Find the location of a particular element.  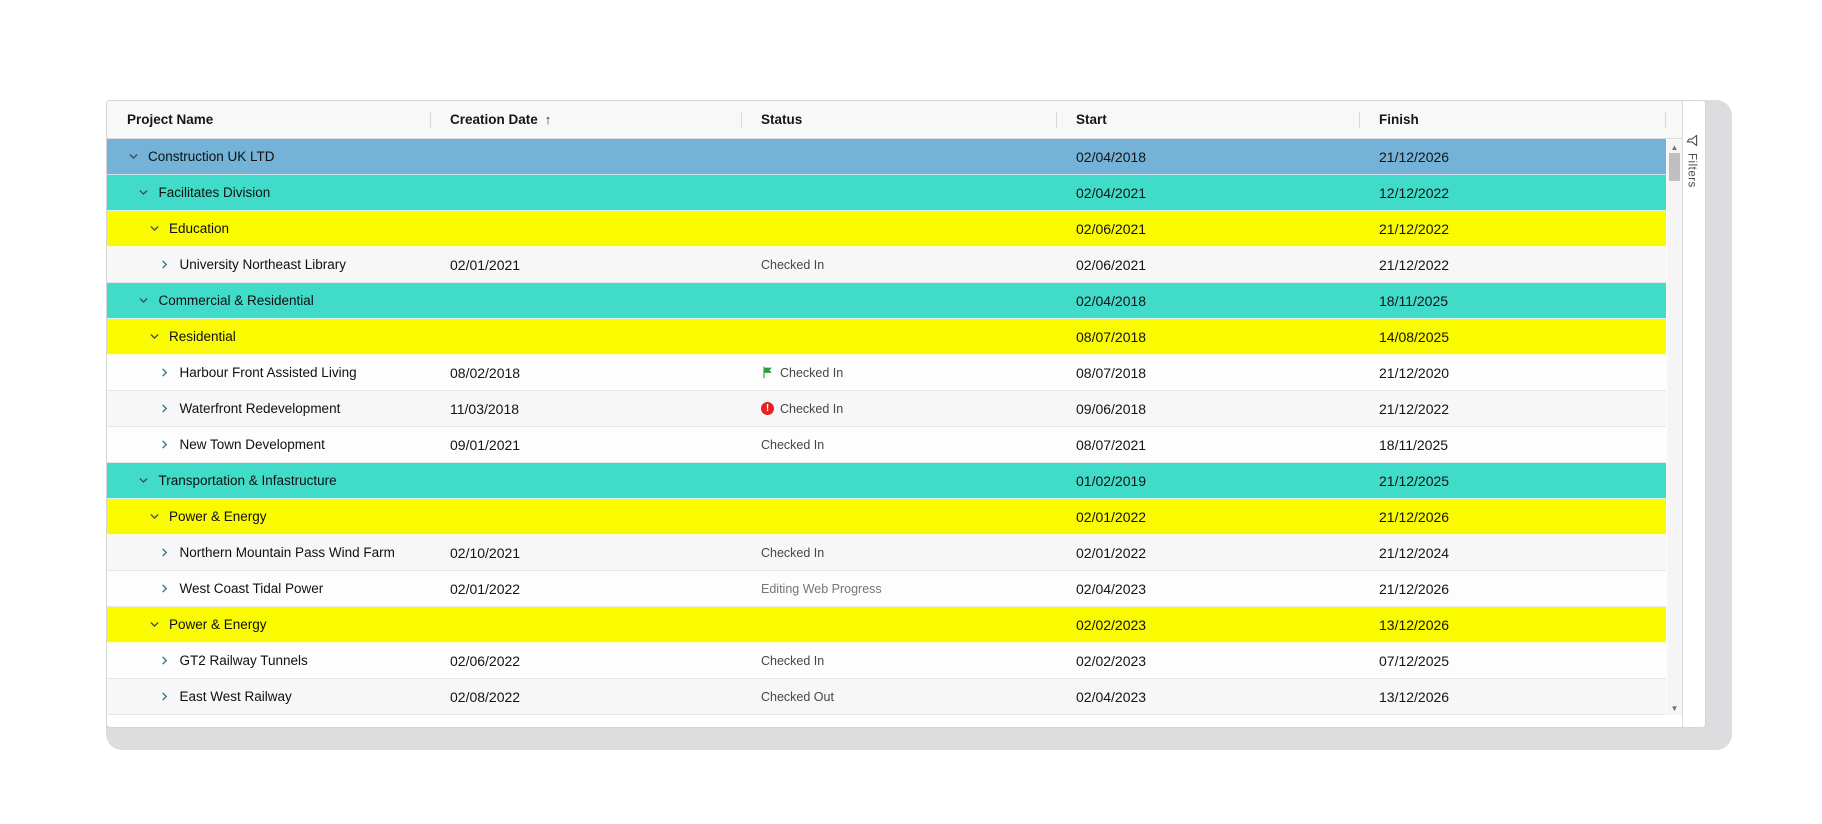

creation-date-cell: 02/10/2021 is located at coordinates (485, 552).